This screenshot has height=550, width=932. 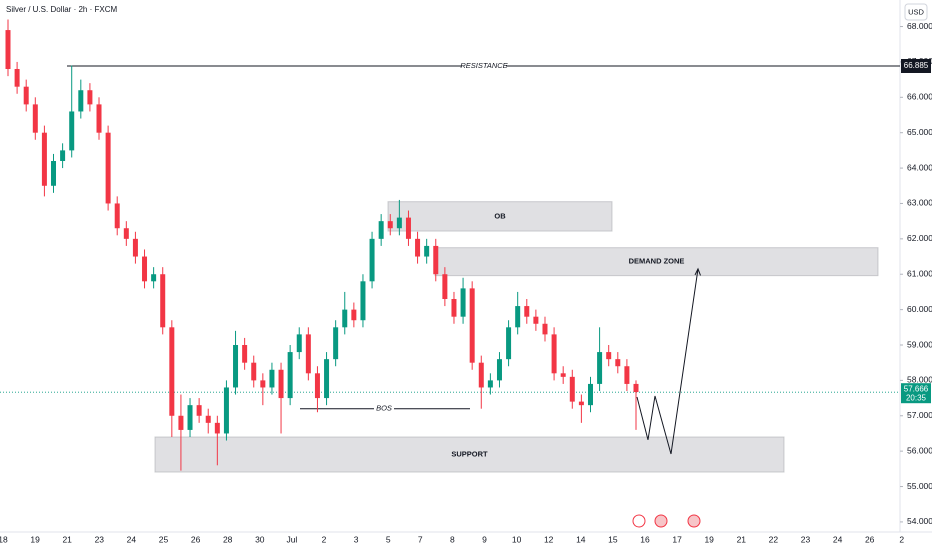 I want to click on bos-label-bg, so click(x=384, y=408).